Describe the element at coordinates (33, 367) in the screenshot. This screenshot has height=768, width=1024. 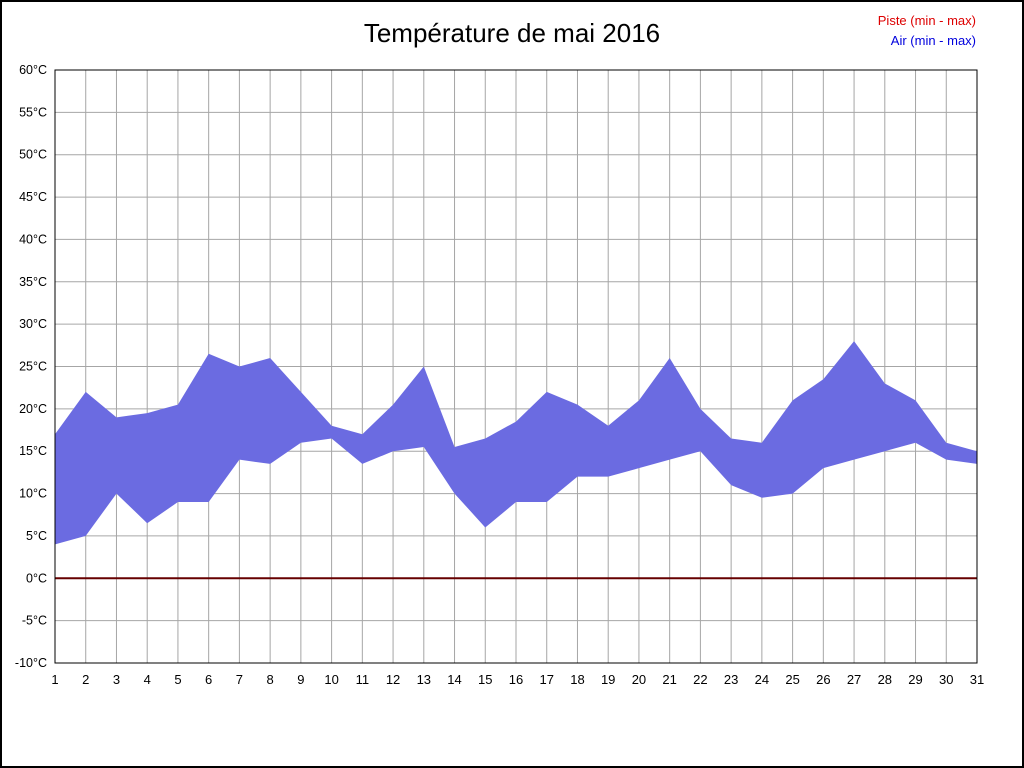
I see `y-tick-label: 25°C` at that location.